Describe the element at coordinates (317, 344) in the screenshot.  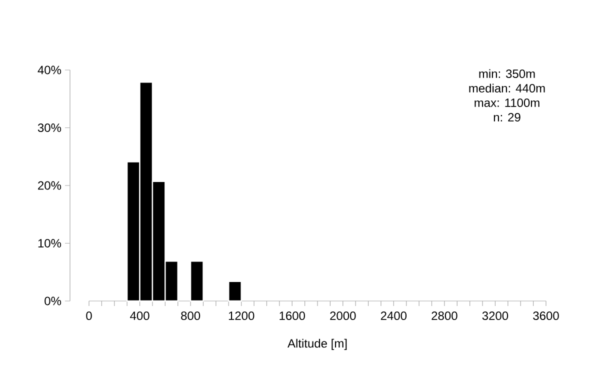
I see `x-axis-title: Altitude [m]` at that location.